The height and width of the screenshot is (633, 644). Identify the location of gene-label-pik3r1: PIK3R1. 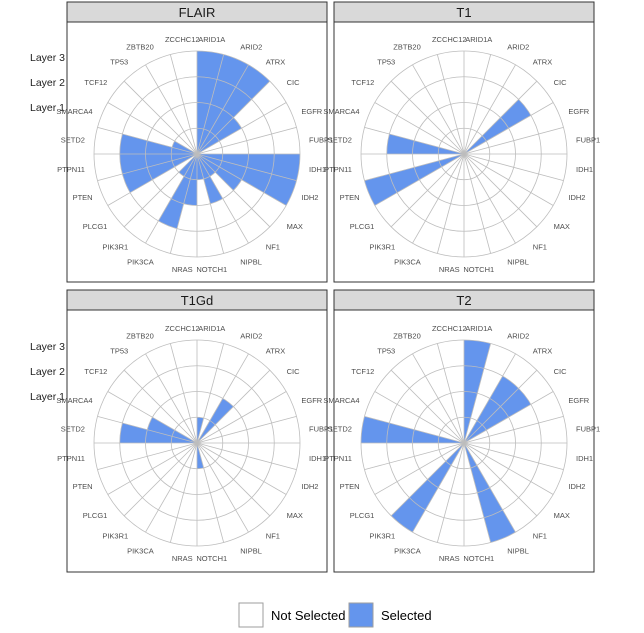
(115, 247).